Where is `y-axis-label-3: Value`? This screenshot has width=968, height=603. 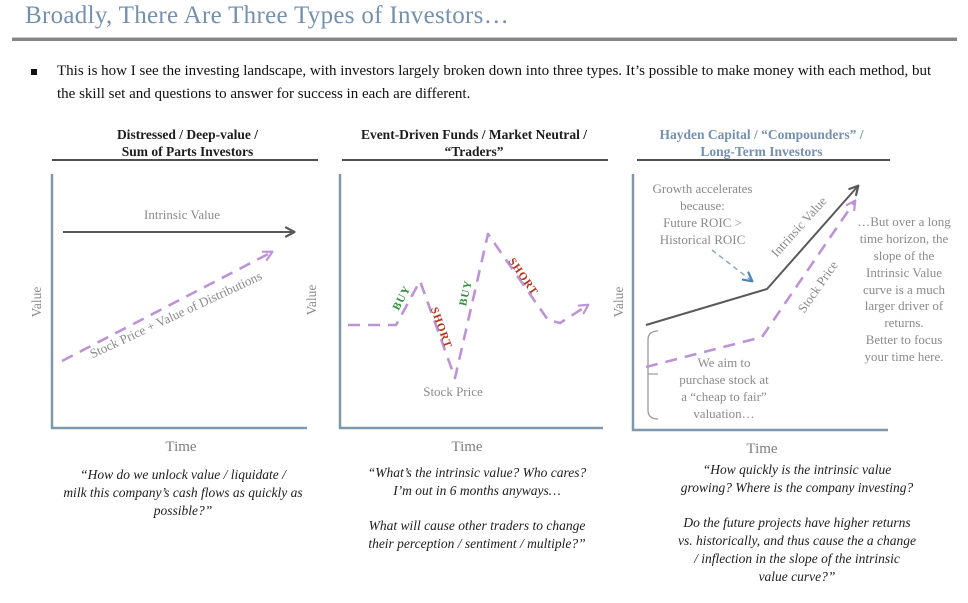
y-axis-label-3: Value is located at coordinates (618, 302).